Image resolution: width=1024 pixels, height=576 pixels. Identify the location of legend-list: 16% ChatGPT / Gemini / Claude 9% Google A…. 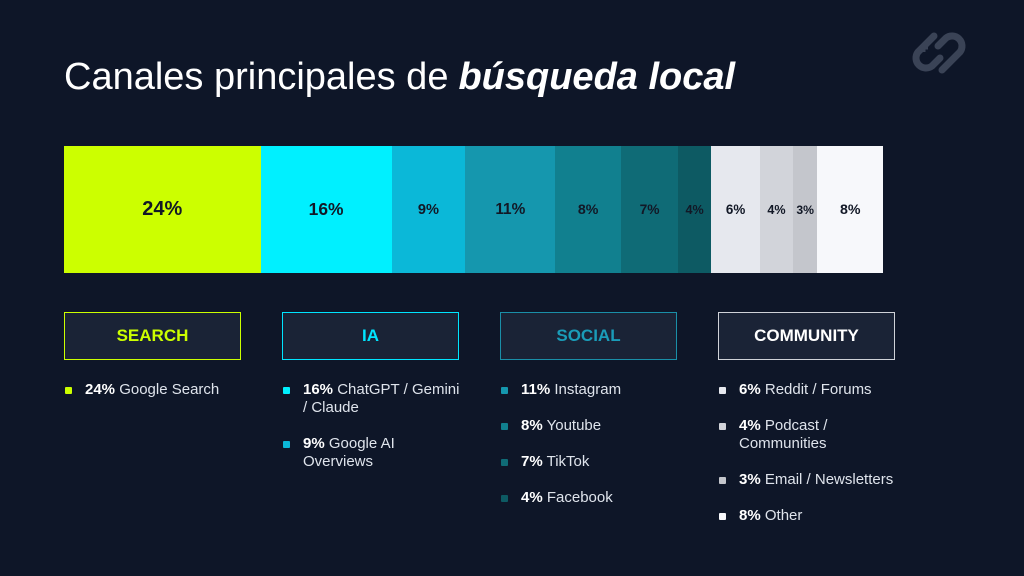
(372, 426).